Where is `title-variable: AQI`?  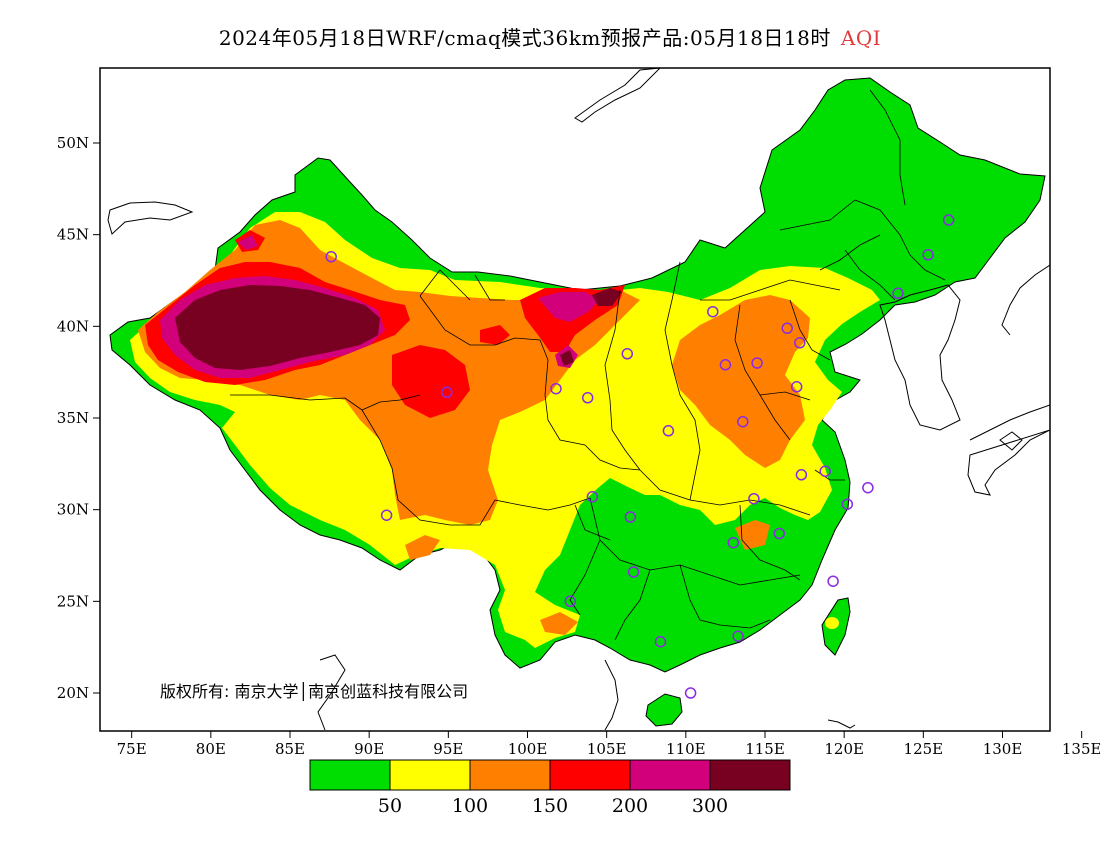 title-variable: AQI is located at coordinates (861, 38).